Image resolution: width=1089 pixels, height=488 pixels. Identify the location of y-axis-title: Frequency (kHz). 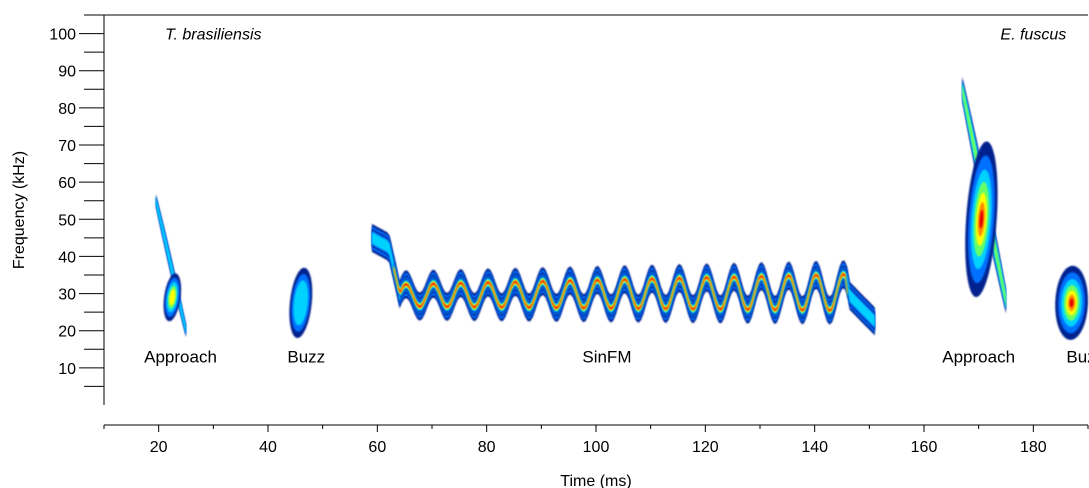
(19, 210).